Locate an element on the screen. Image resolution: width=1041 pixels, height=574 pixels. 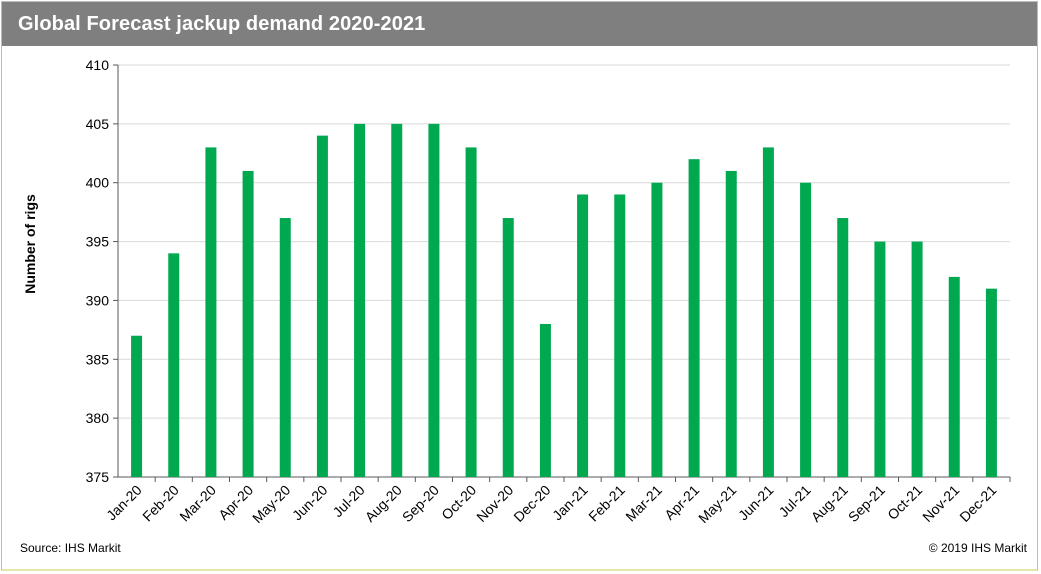
x-tick-label: Mar-20 is located at coordinates (197, 503).